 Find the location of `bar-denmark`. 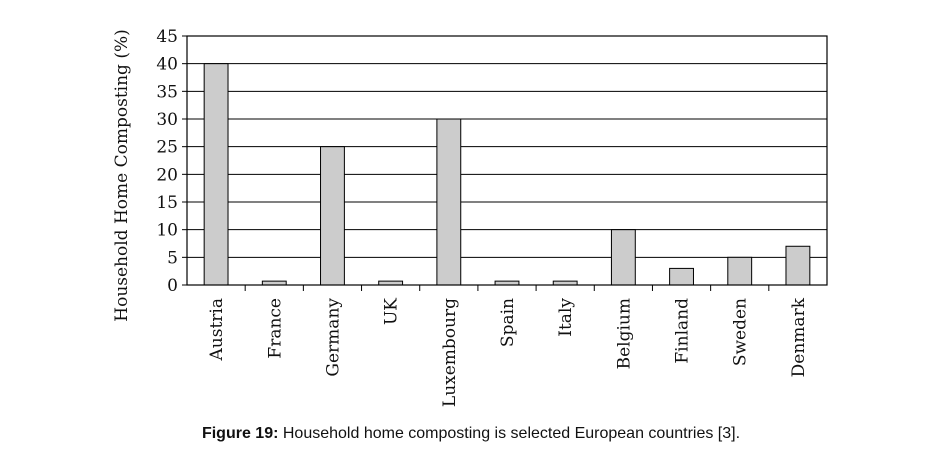

bar-denmark is located at coordinates (798, 265).